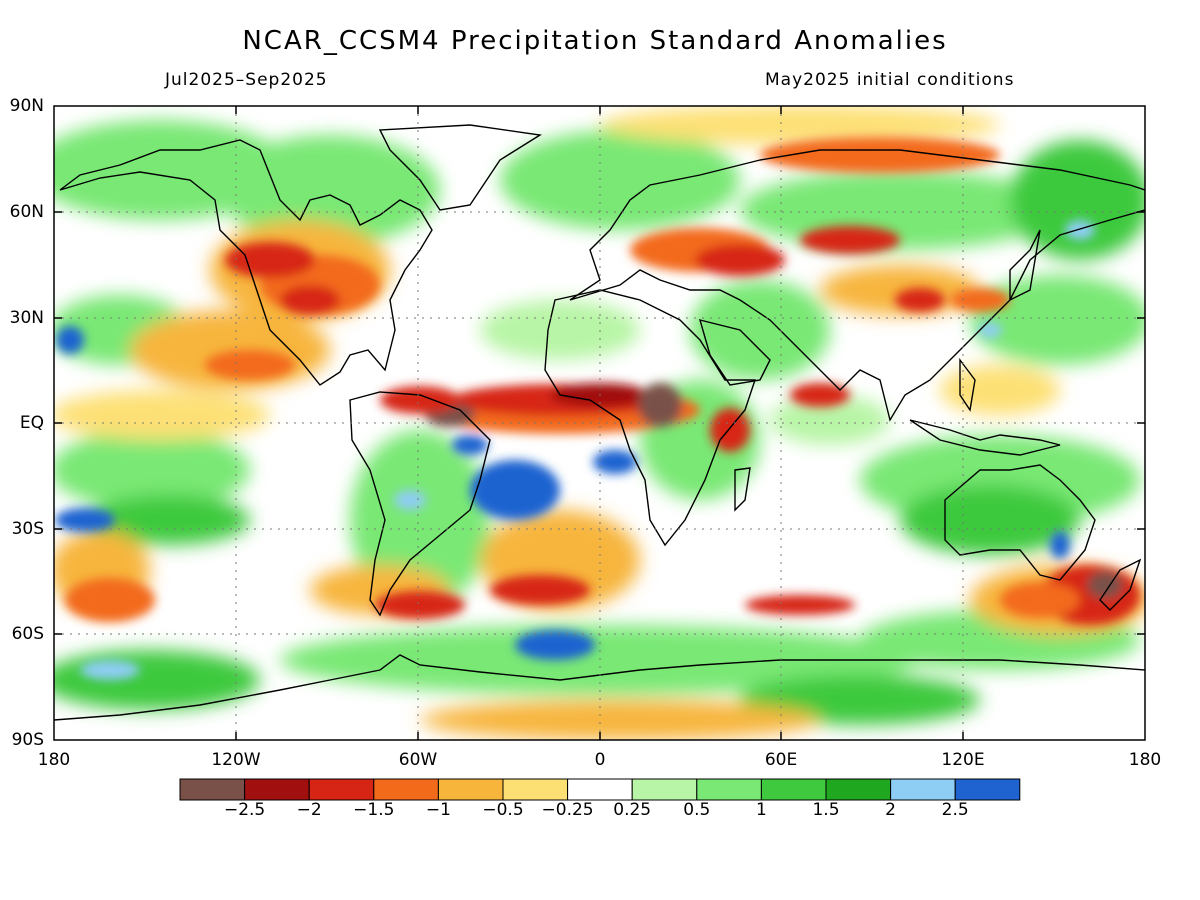 This screenshot has width=1200, height=900. What do you see at coordinates (955, 810) in the screenshot?
I see `colorbar-tick-label: 2.5` at bounding box center [955, 810].